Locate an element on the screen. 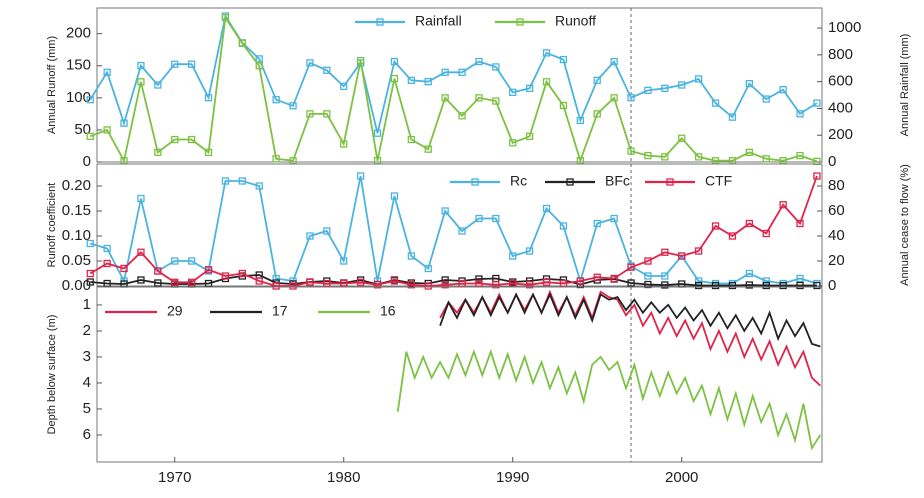 The image size is (924, 498). x-tick-label: 1990 is located at coordinates (512, 477).